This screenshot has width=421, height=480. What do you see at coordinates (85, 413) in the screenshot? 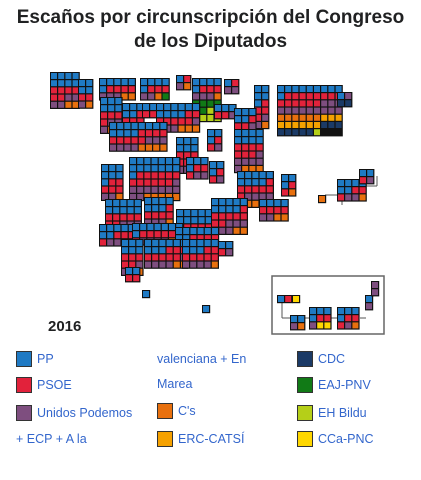
I see `legend-label-up: Unidos Podemos` at bounding box center [85, 413].